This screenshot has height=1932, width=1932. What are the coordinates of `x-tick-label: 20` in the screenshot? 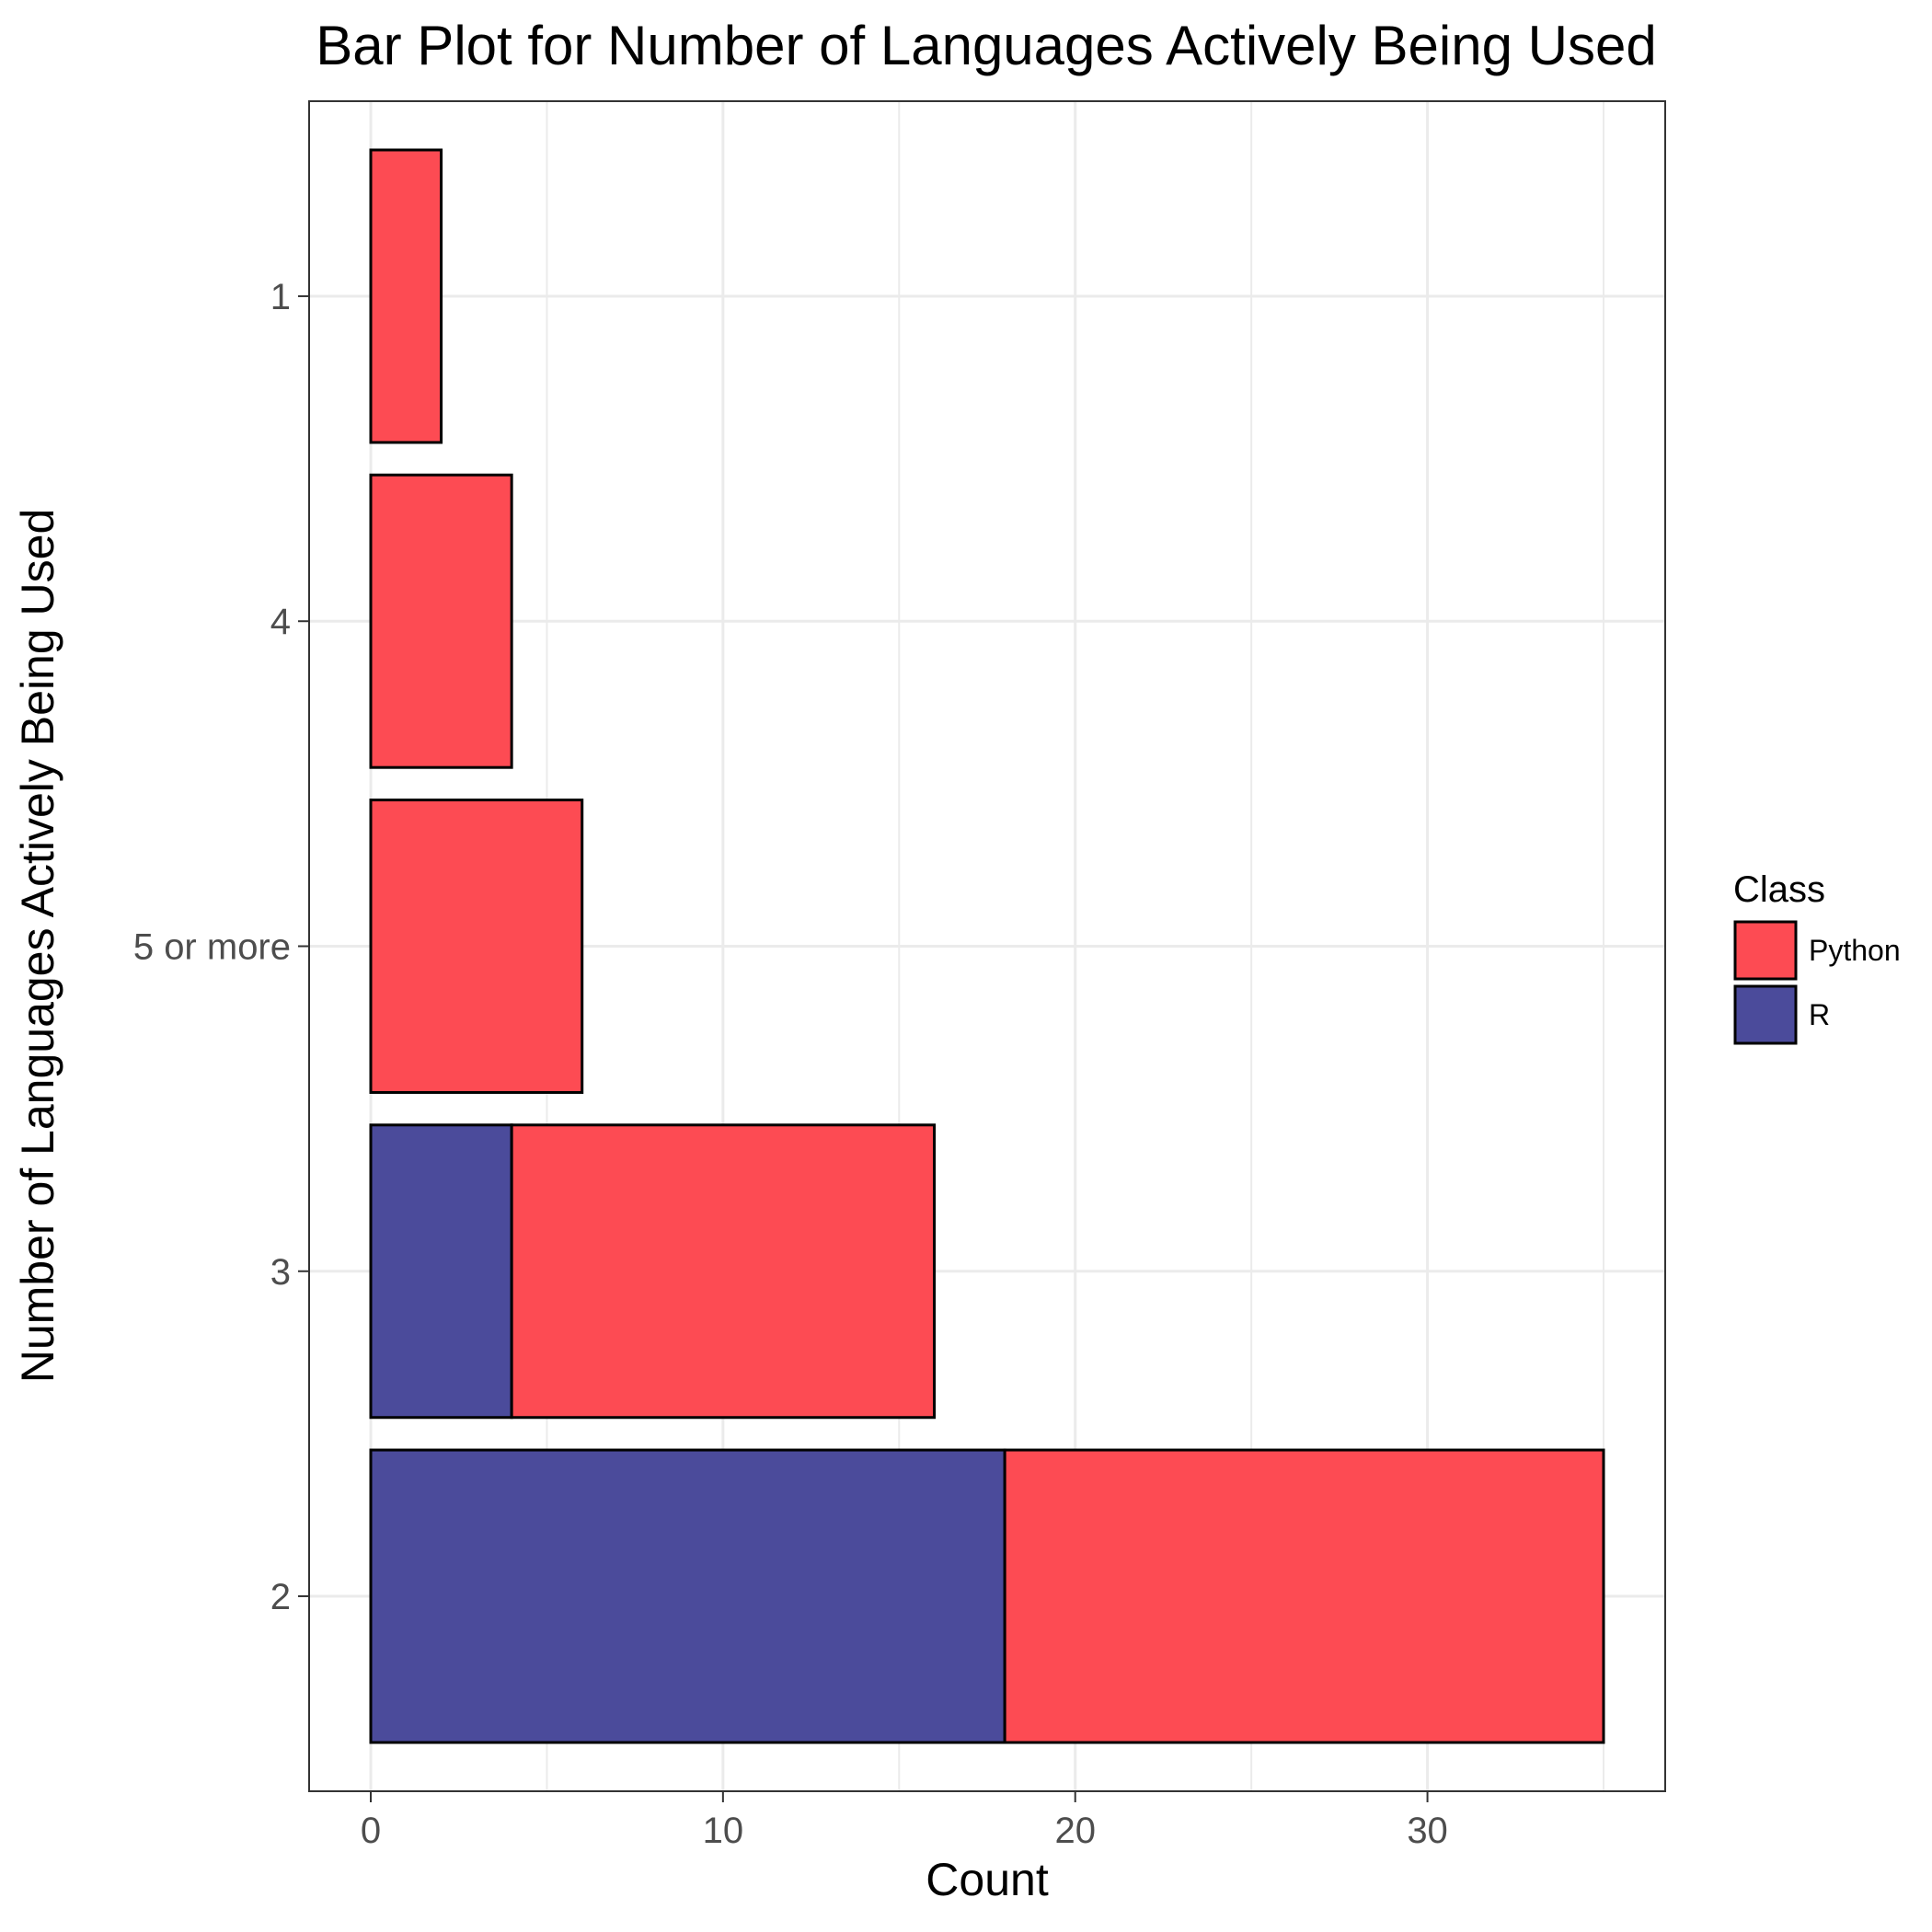 It's located at (1075, 1831).